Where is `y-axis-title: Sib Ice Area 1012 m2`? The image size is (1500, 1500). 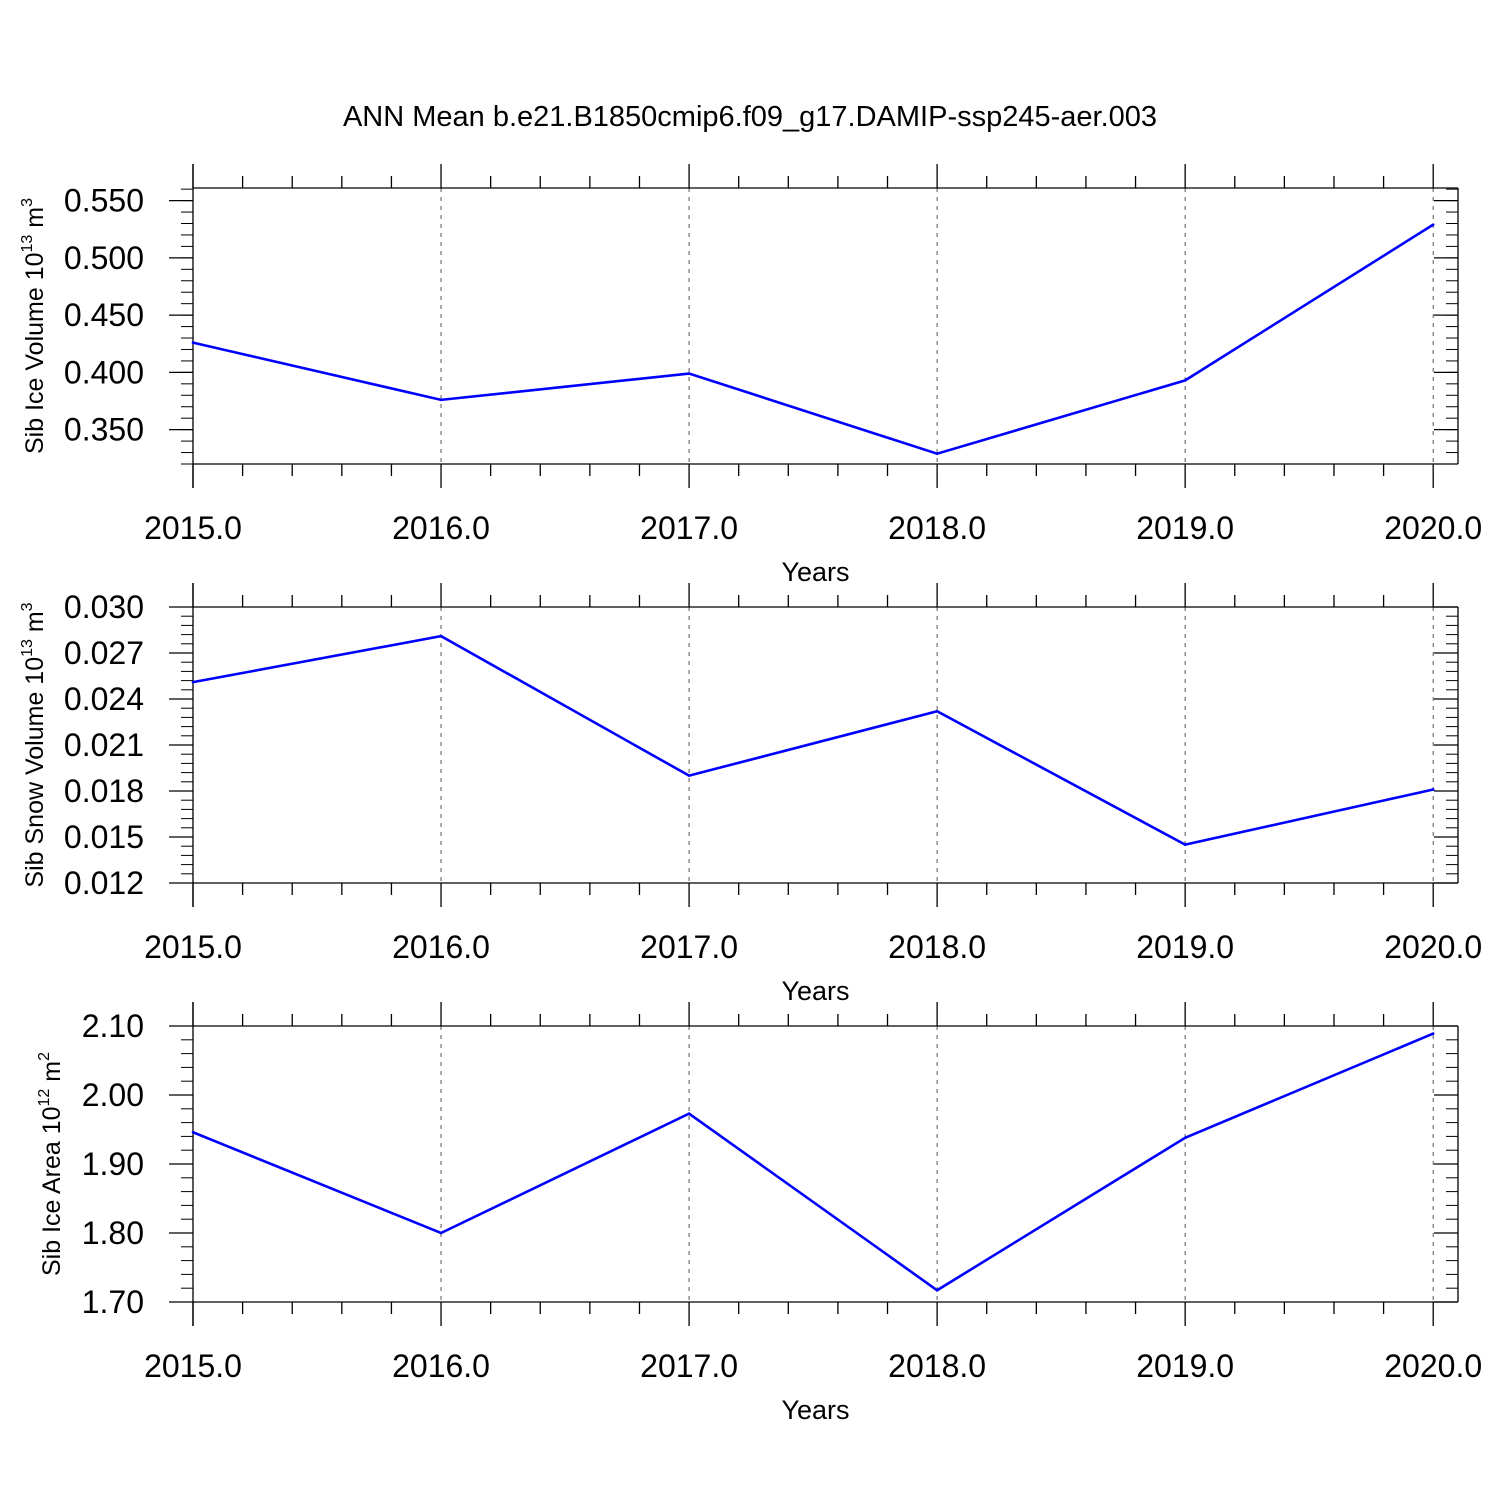 y-axis-title: Sib Ice Area 1012 m2 is located at coordinates (51, 1164).